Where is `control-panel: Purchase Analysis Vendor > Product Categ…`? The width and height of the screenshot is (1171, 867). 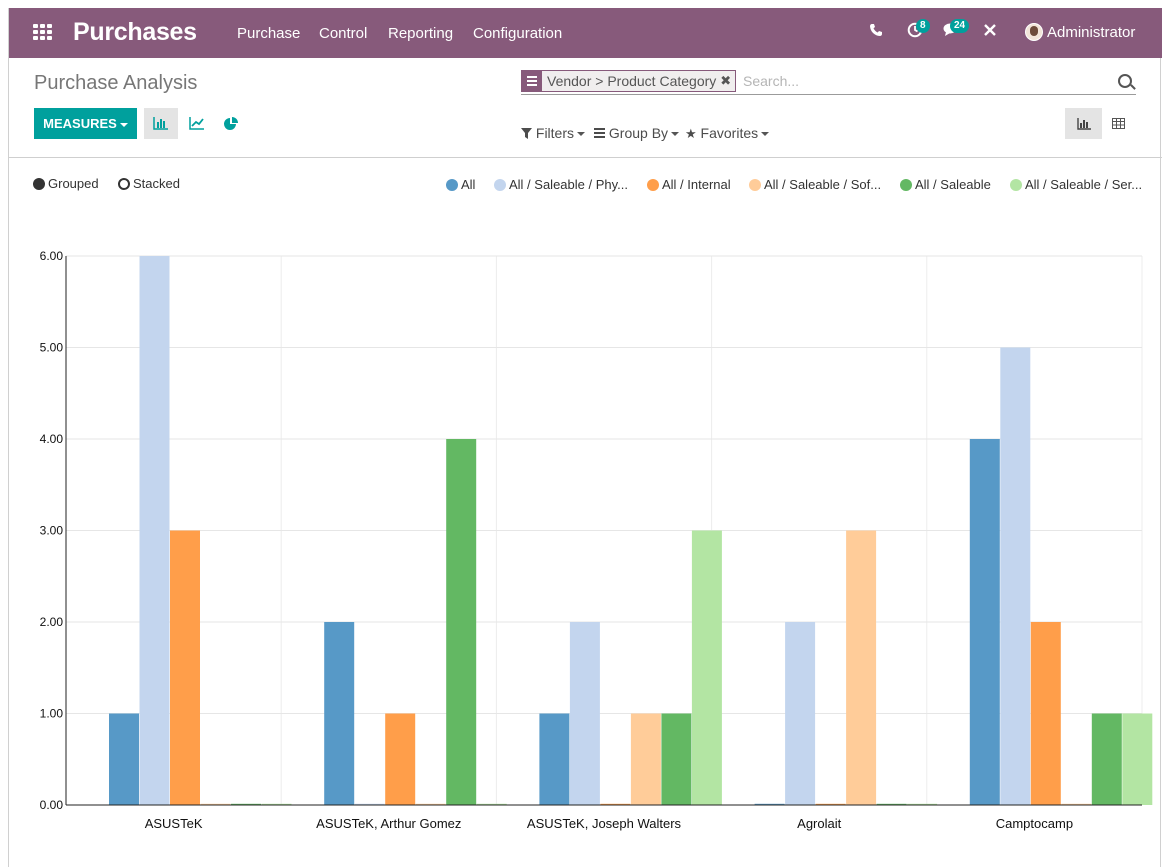 control-panel: Purchase Analysis Vendor > Product Categ… is located at coordinates (585, 108).